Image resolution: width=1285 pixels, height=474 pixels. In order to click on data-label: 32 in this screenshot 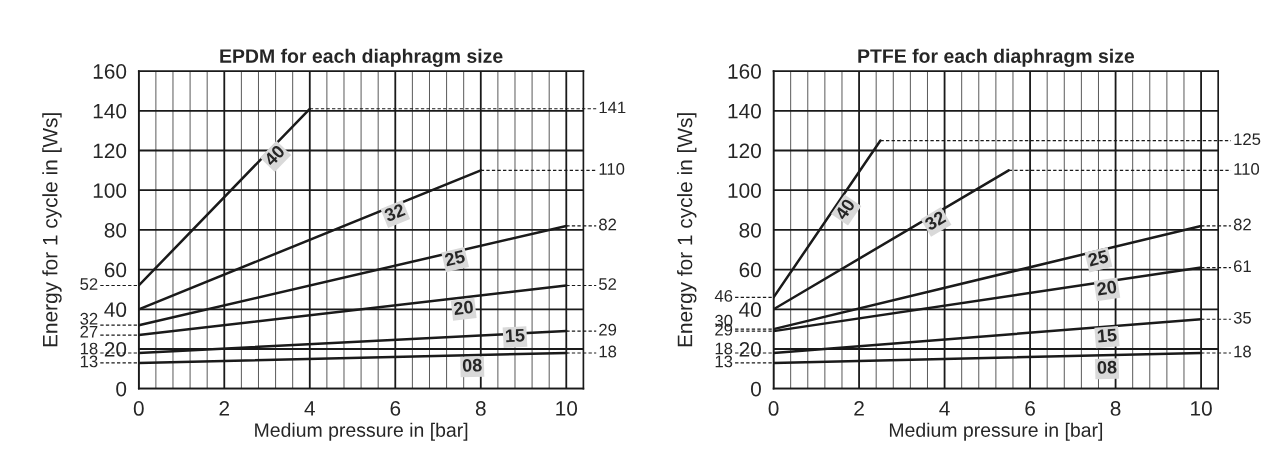, I will do `click(89, 318)`.